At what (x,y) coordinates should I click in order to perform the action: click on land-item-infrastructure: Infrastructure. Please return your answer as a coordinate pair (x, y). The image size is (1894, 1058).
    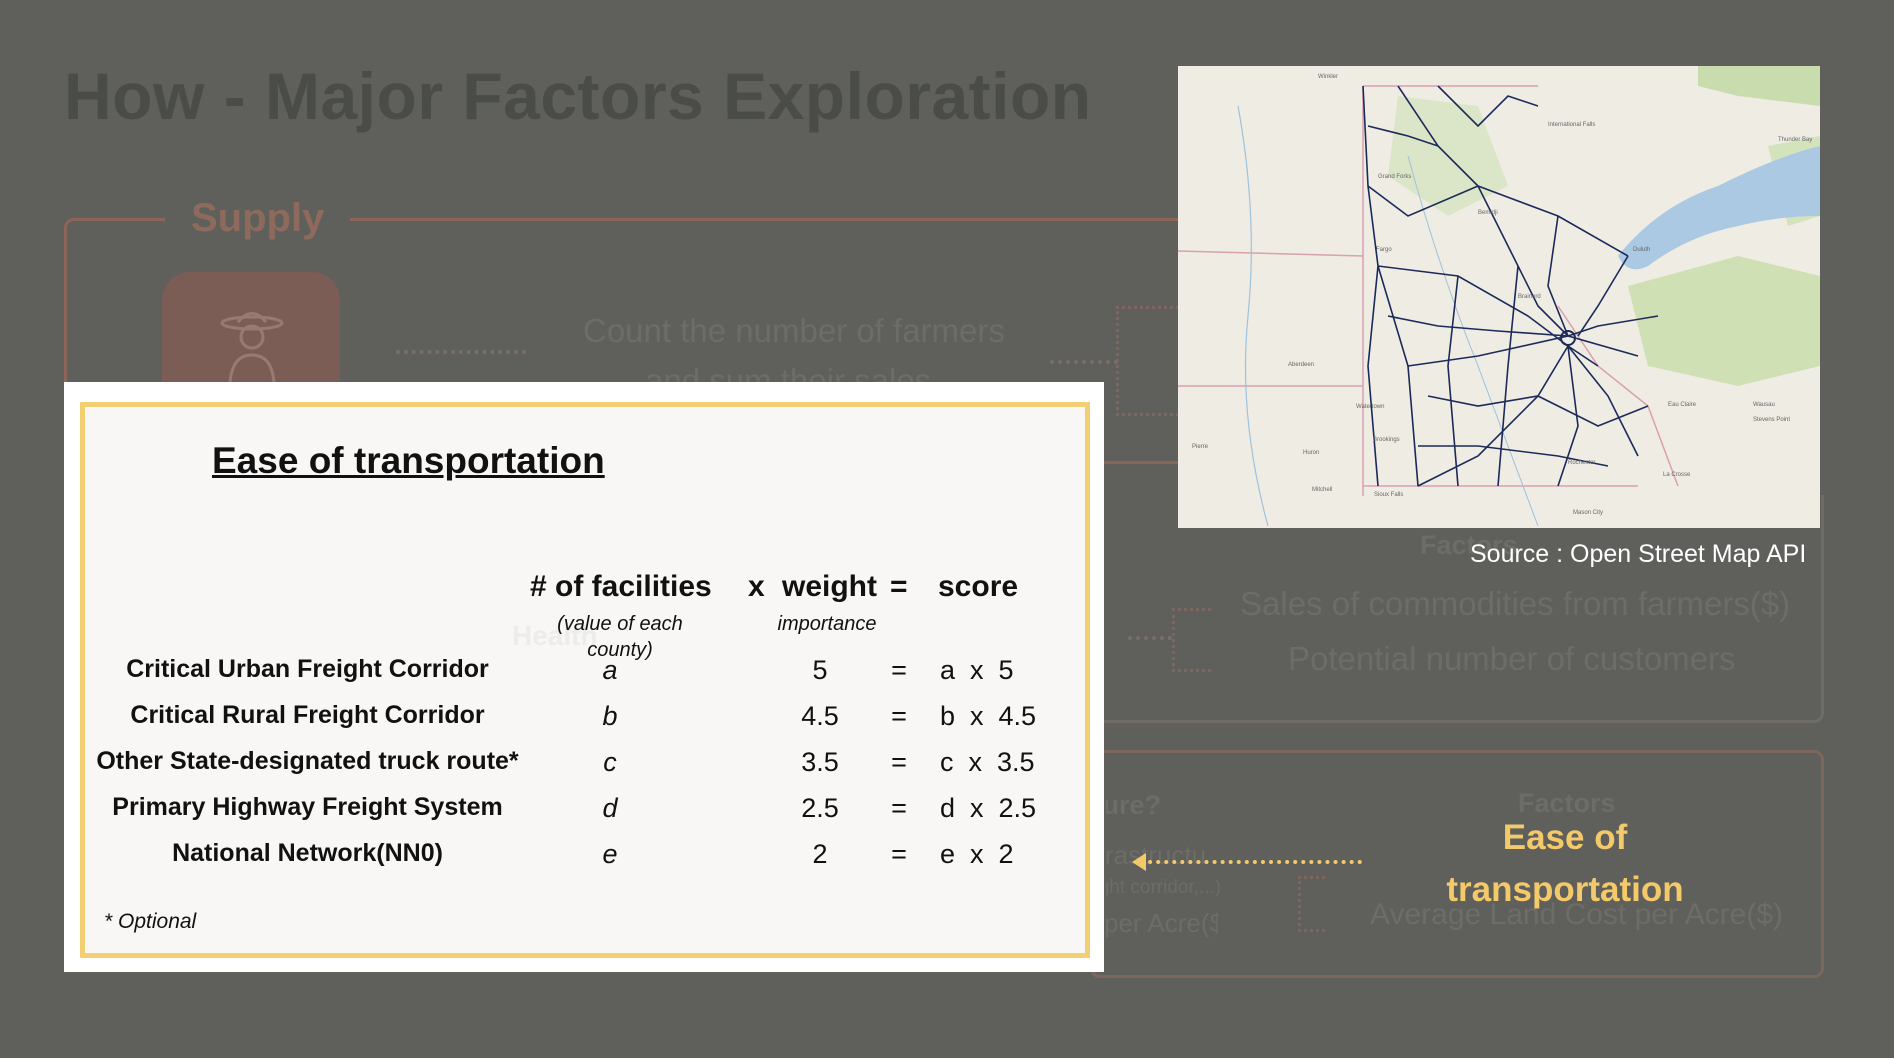
    Looking at the image, I should click on (1156, 855).